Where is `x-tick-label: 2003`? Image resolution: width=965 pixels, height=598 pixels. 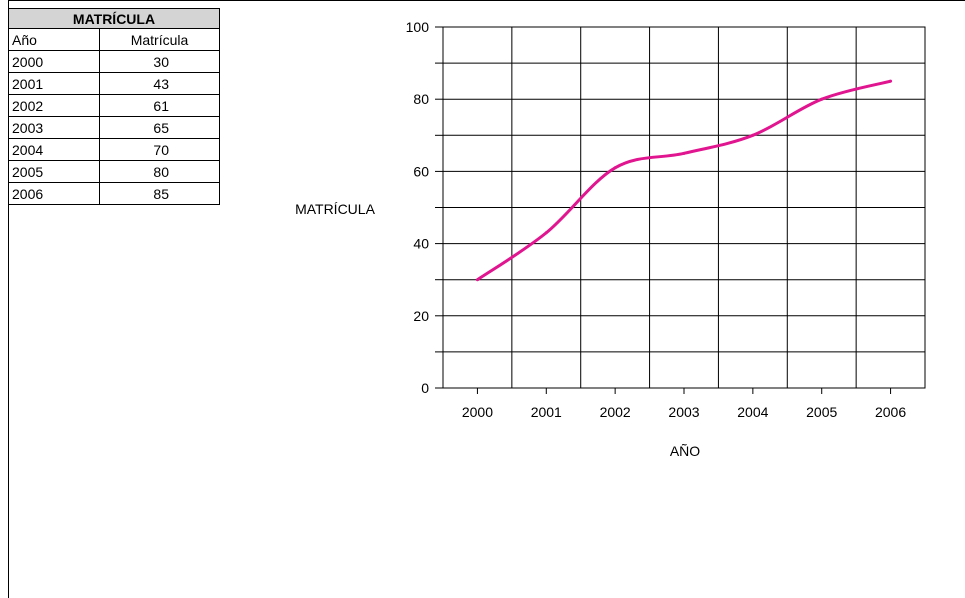 x-tick-label: 2003 is located at coordinates (683, 412).